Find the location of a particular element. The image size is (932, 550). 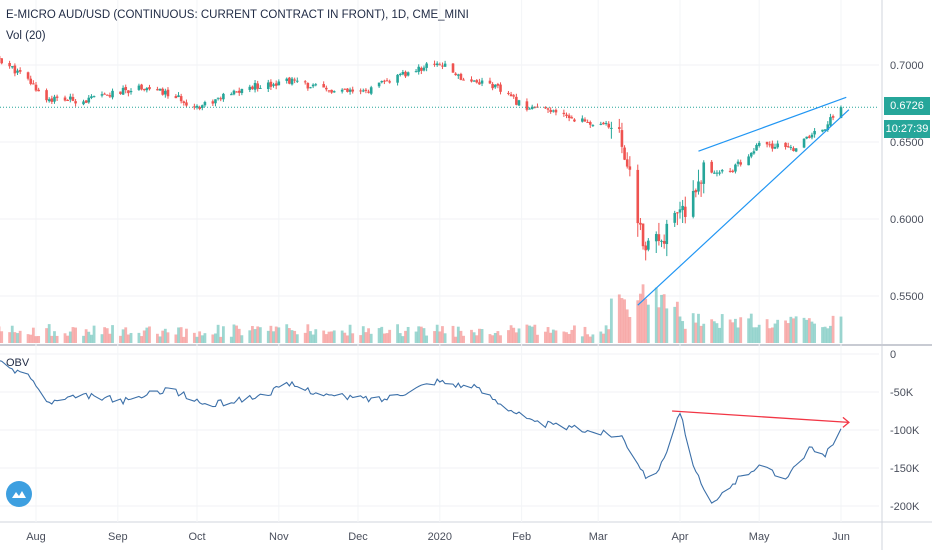

time-tick-label: Jun is located at coordinates (841, 537).